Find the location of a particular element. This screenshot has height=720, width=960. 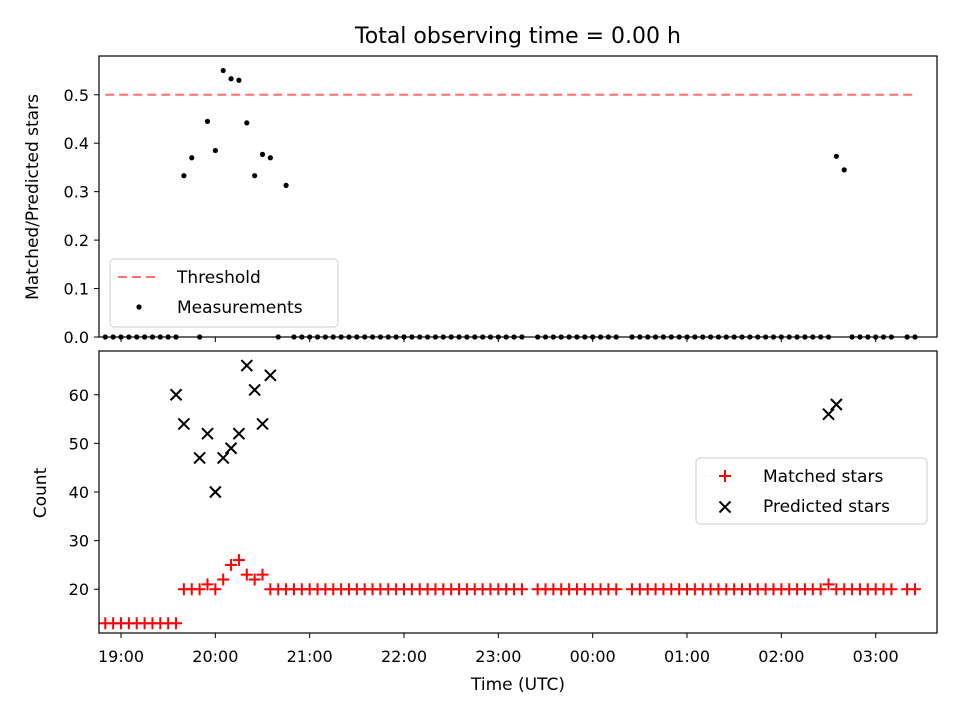

top-x-axis-ticks is located at coordinates (498, 339).